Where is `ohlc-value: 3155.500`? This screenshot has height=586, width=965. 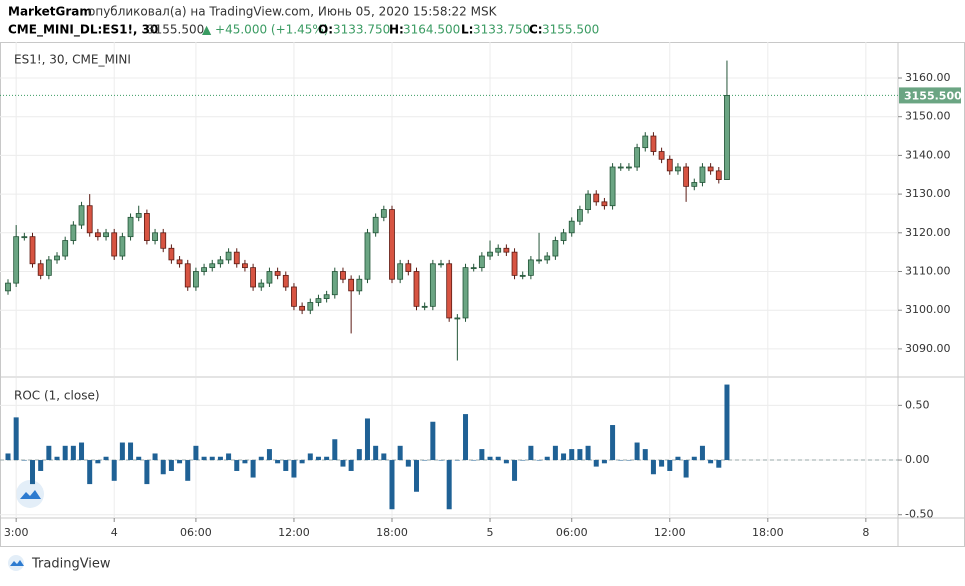
ohlc-value: 3155.500 is located at coordinates (570, 30).